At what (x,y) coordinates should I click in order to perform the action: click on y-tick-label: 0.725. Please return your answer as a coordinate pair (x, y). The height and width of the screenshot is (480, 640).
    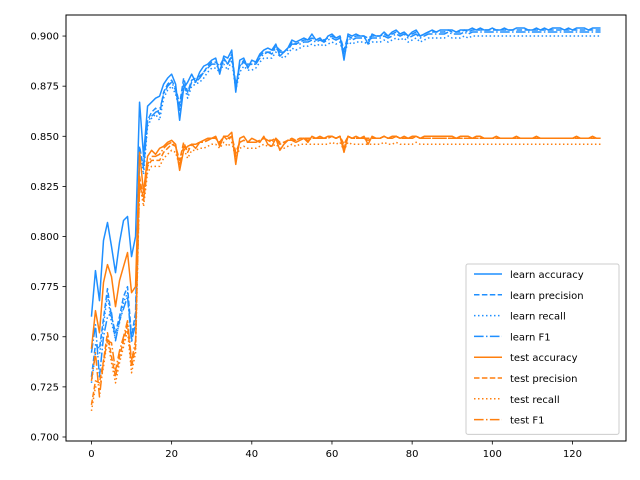
    Looking at the image, I should click on (44, 387).